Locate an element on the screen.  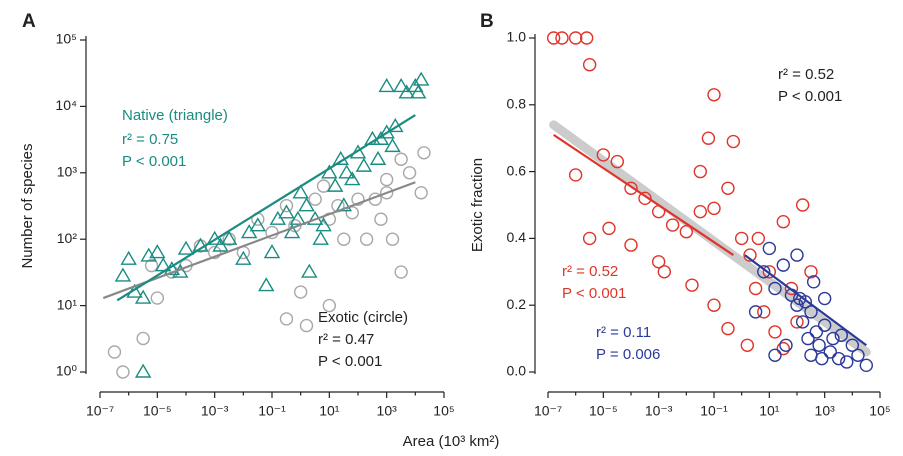
x-tick-label: 10⁻³ is located at coordinates (659, 411).